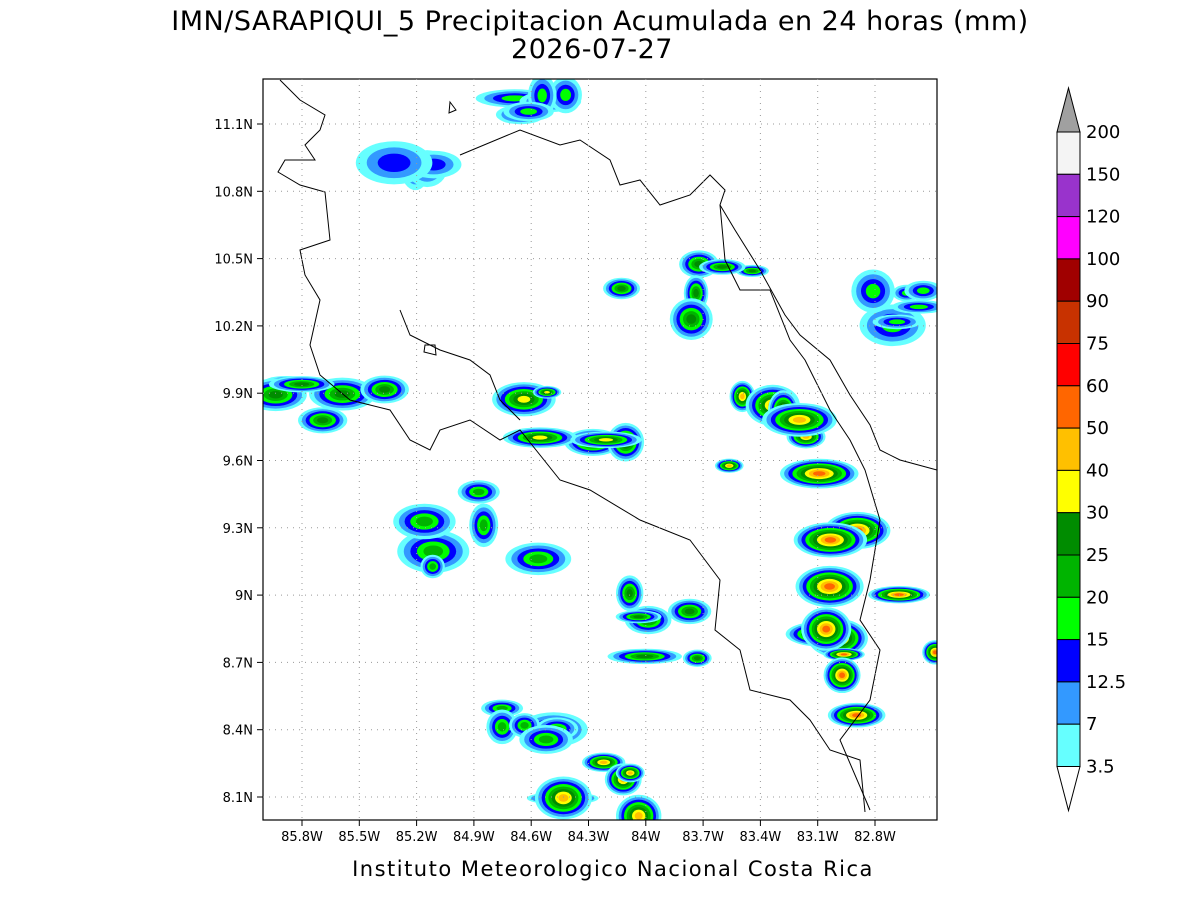  I want to click on colorbar-label: 3.5, so click(1100, 767).